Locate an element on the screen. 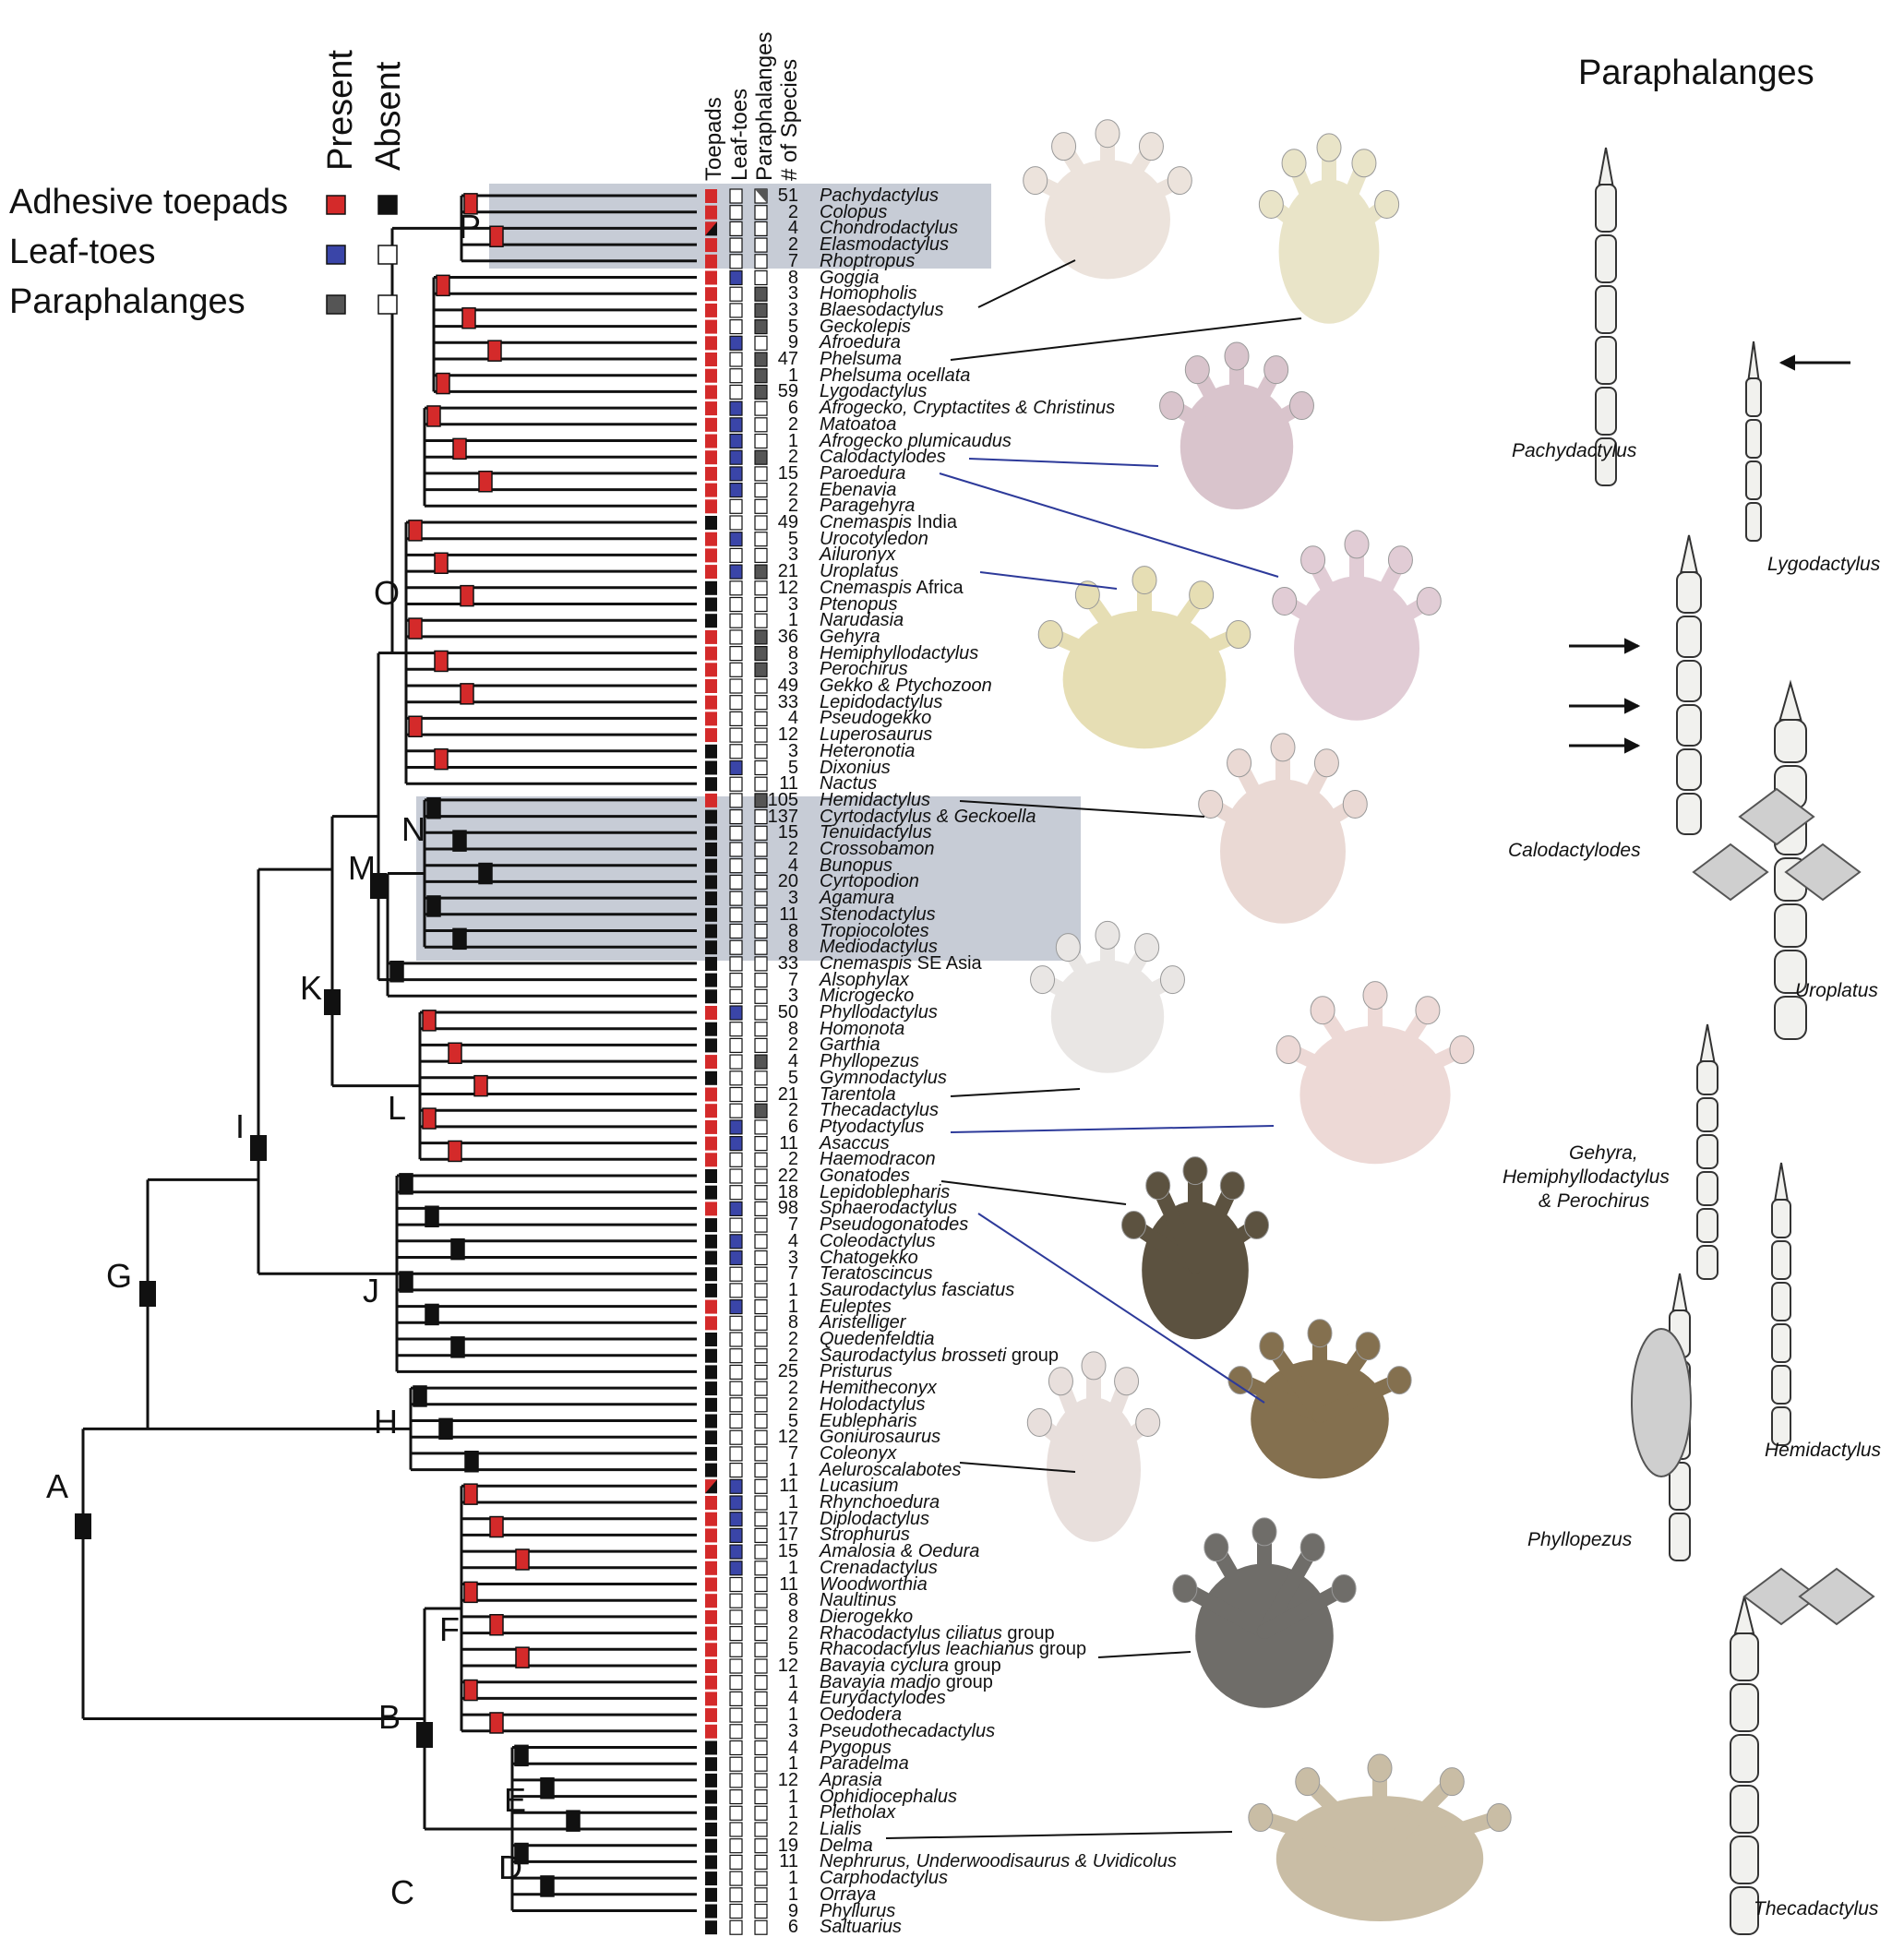  column-species-count: # of Species is located at coordinates (789, 119).